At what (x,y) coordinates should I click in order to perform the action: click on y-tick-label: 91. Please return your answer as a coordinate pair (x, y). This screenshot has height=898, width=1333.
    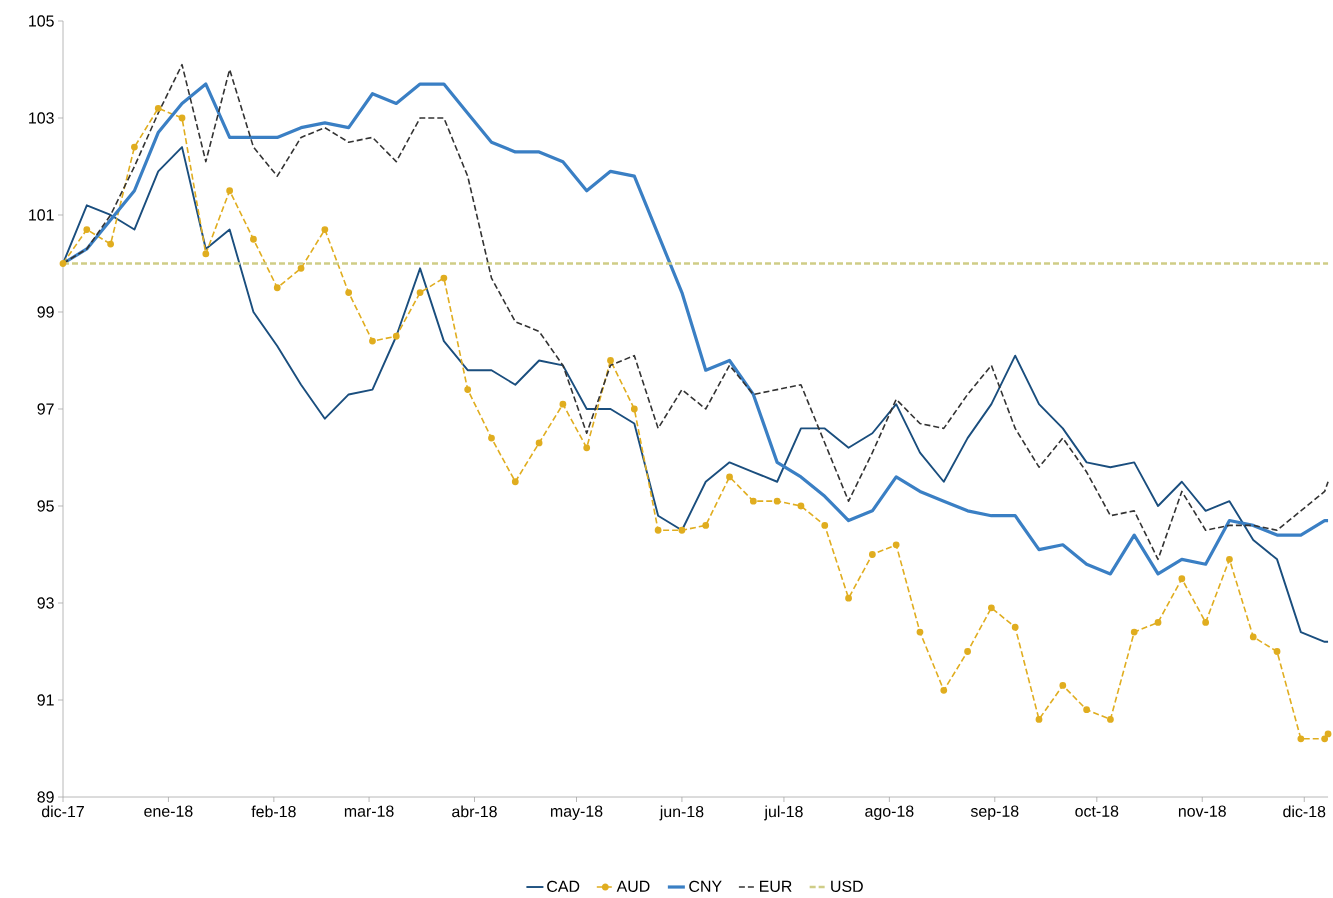
    Looking at the image, I should click on (45, 700).